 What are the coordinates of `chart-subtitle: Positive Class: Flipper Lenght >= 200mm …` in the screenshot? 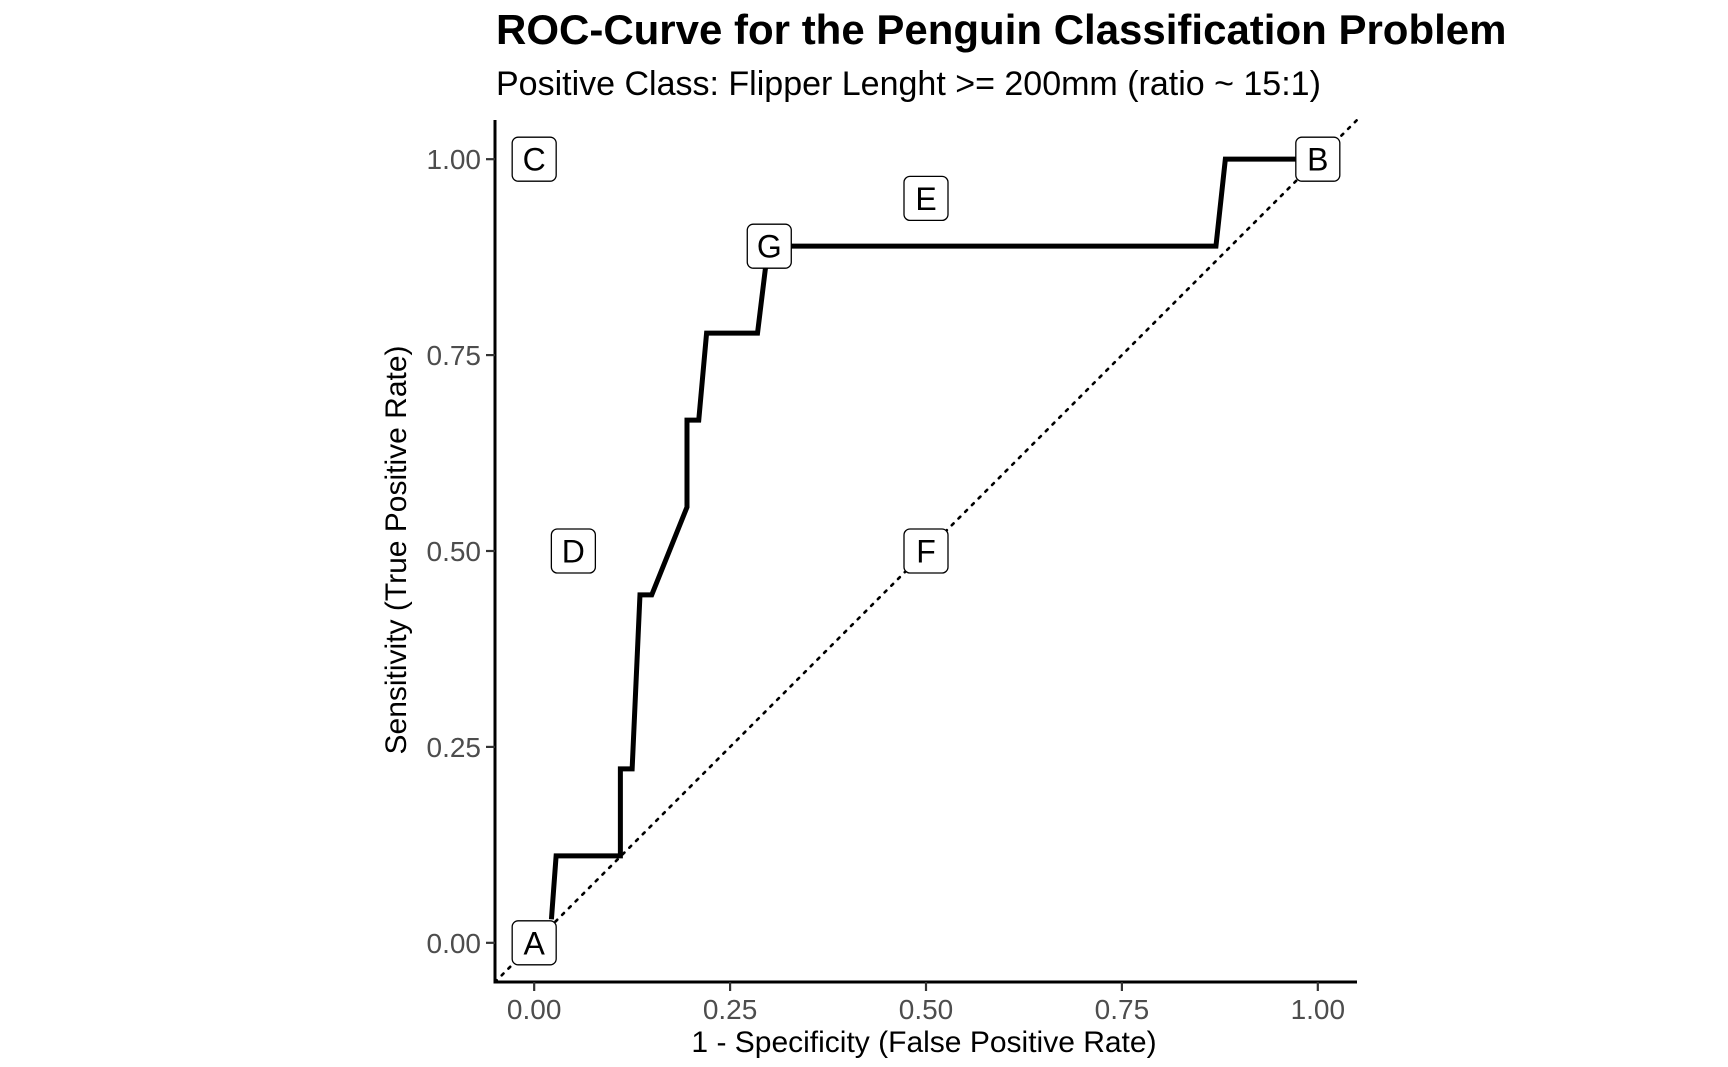 It's located at (908, 84).